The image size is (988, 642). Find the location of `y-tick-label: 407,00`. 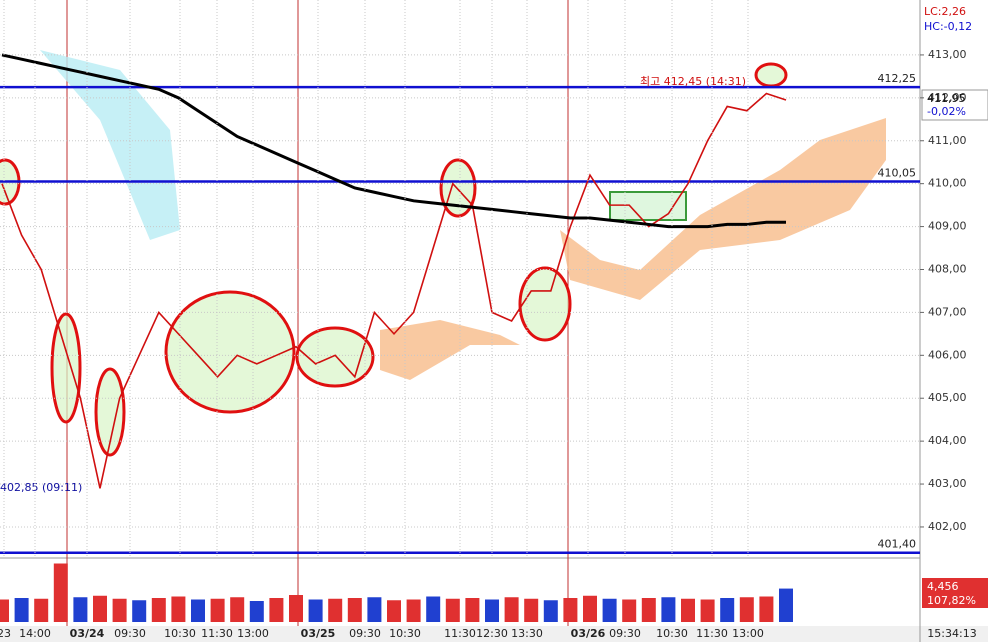

y-tick-label: 407,00 is located at coordinates (947, 311).